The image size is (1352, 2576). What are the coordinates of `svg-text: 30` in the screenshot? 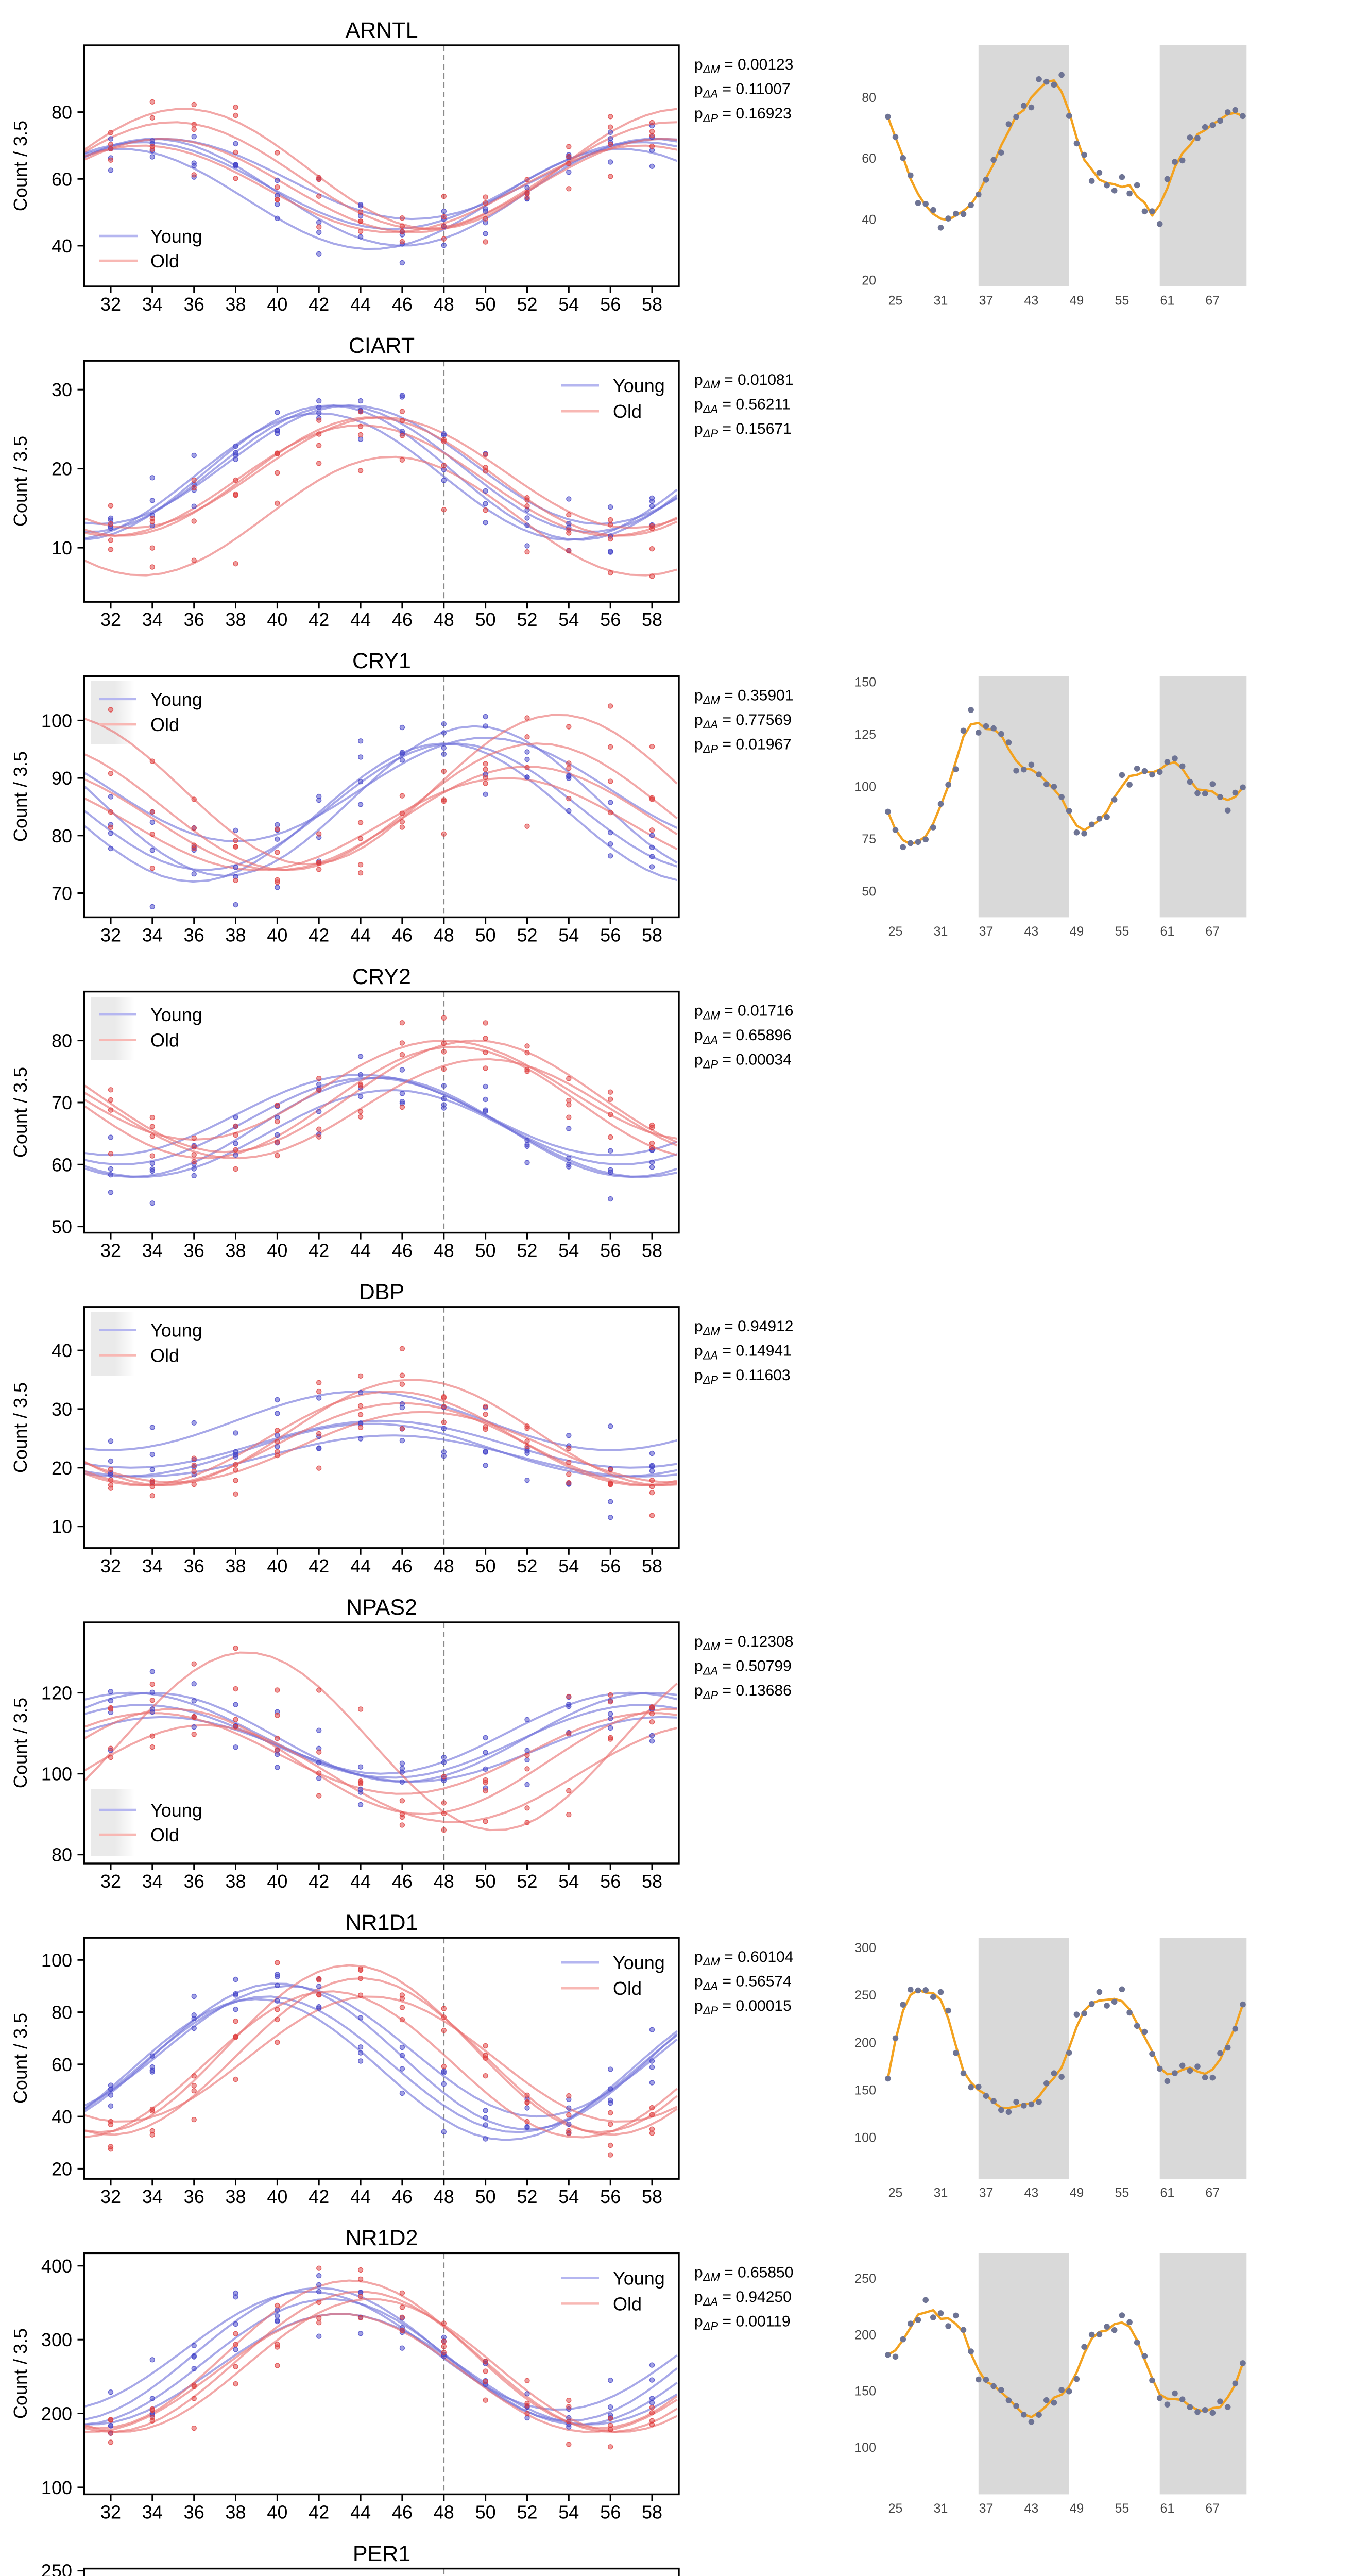 It's located at (62, 389).